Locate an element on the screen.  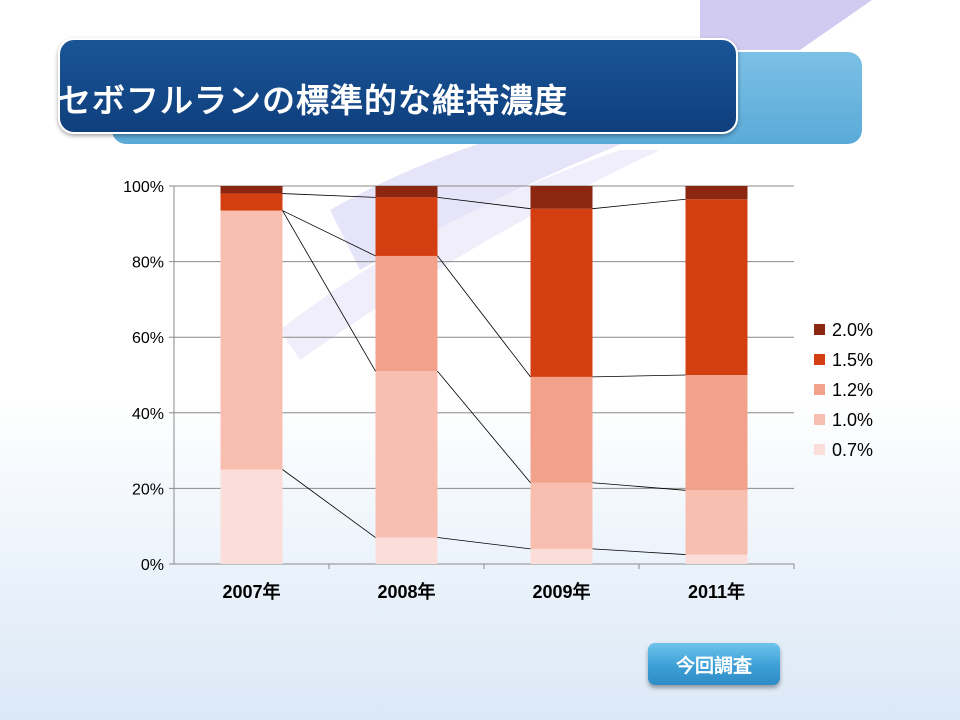
slide-title: セボフルランの標準的な維持濃度 is located at coordinates (313, 100).